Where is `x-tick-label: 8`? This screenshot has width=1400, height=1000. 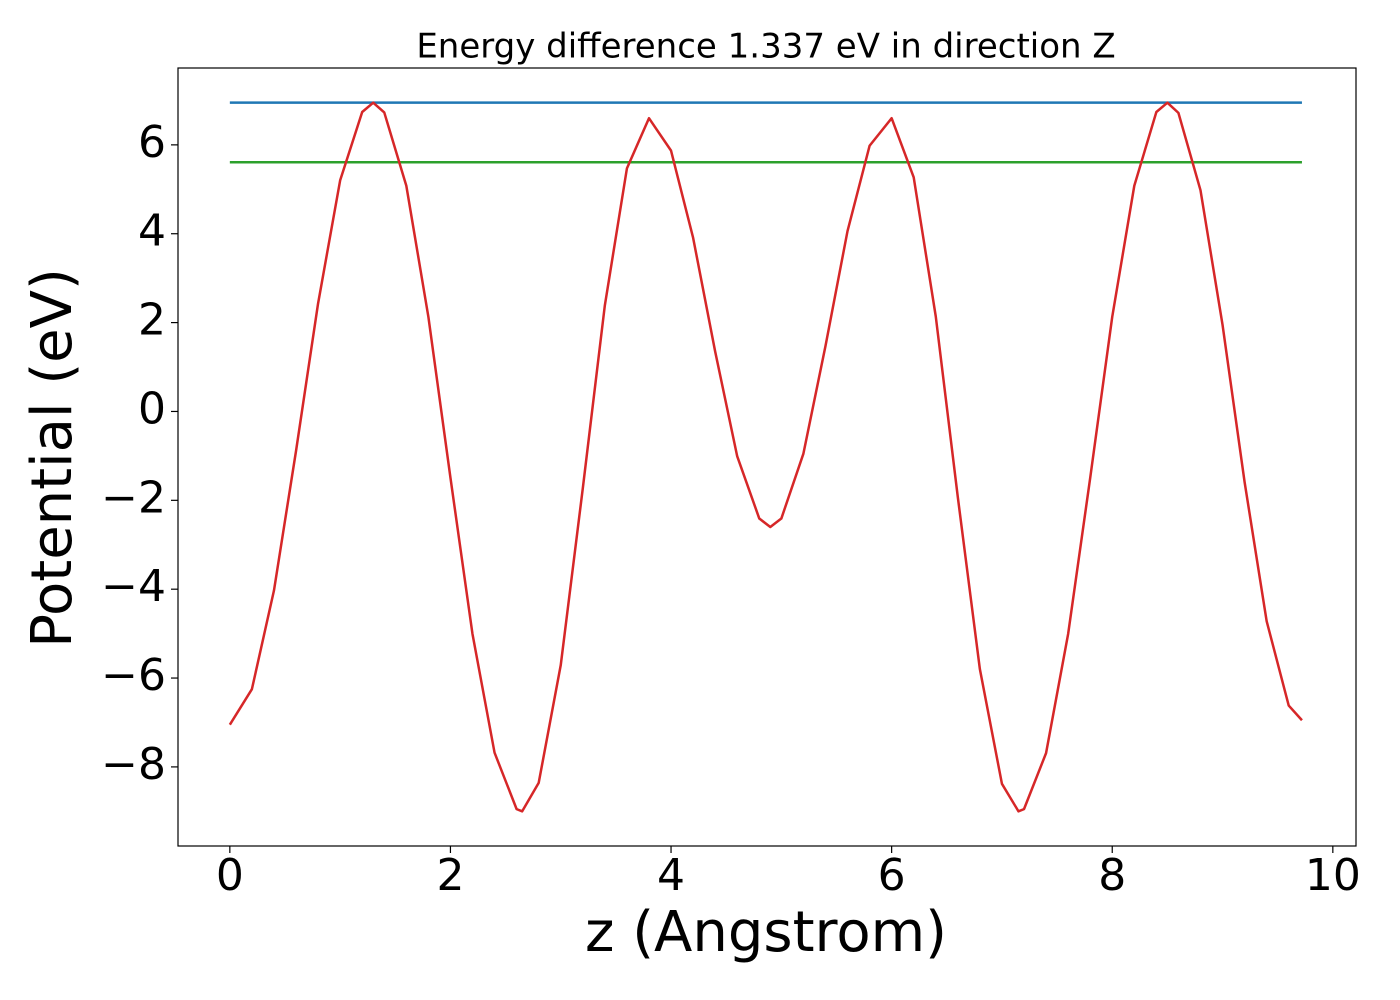 x-tick-label: 8 is located at coordinates (1112, 875).